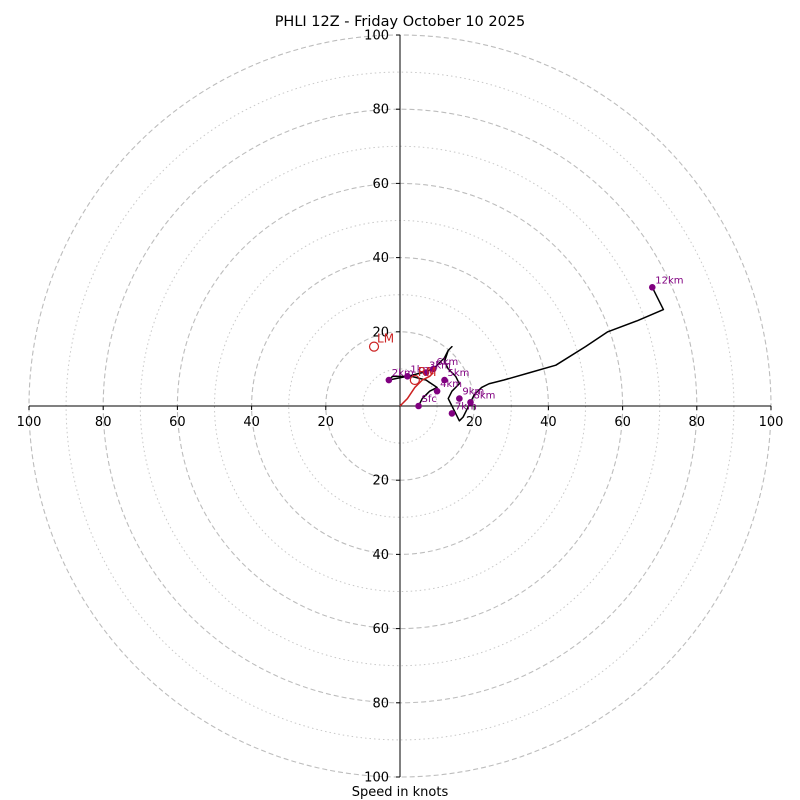  Describe the element at coordinates (402, 359) in the screenshot. I see `storm-motion-markers: LM RM` at that location.